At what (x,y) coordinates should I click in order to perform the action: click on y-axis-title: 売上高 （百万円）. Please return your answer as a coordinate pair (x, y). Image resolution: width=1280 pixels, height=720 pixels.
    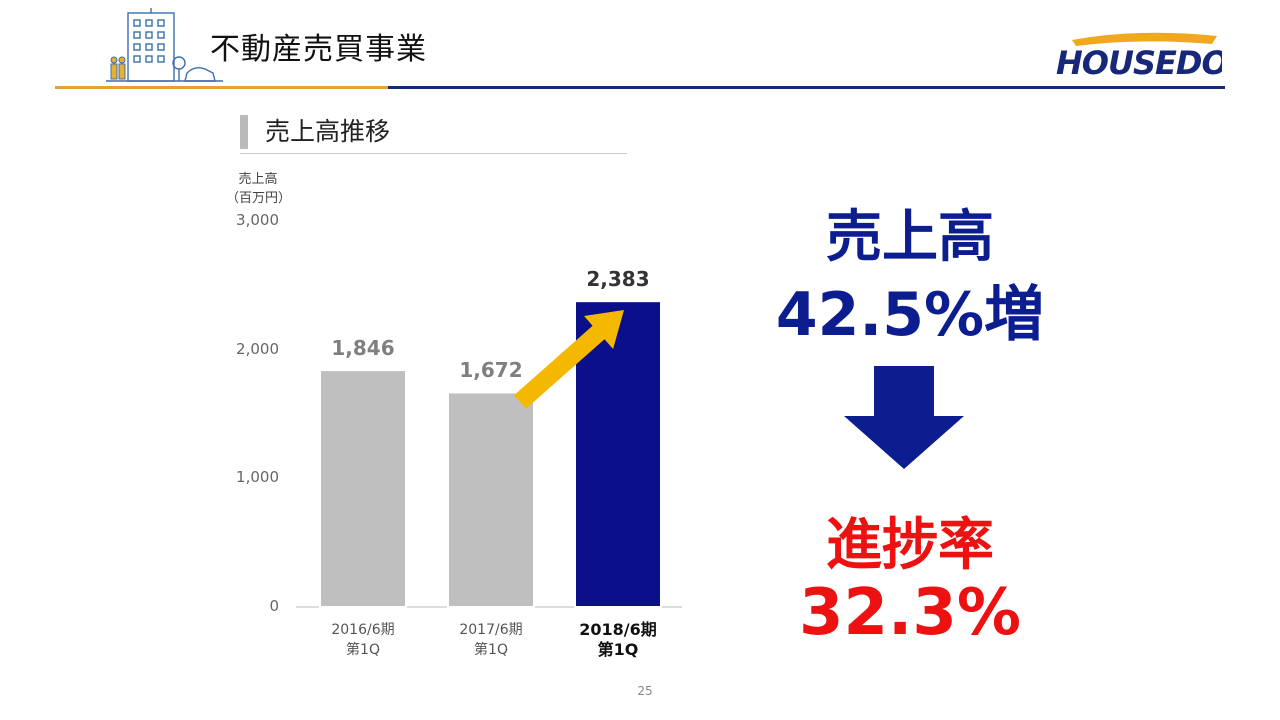
    Looking at the image, I should click on (259, 189).